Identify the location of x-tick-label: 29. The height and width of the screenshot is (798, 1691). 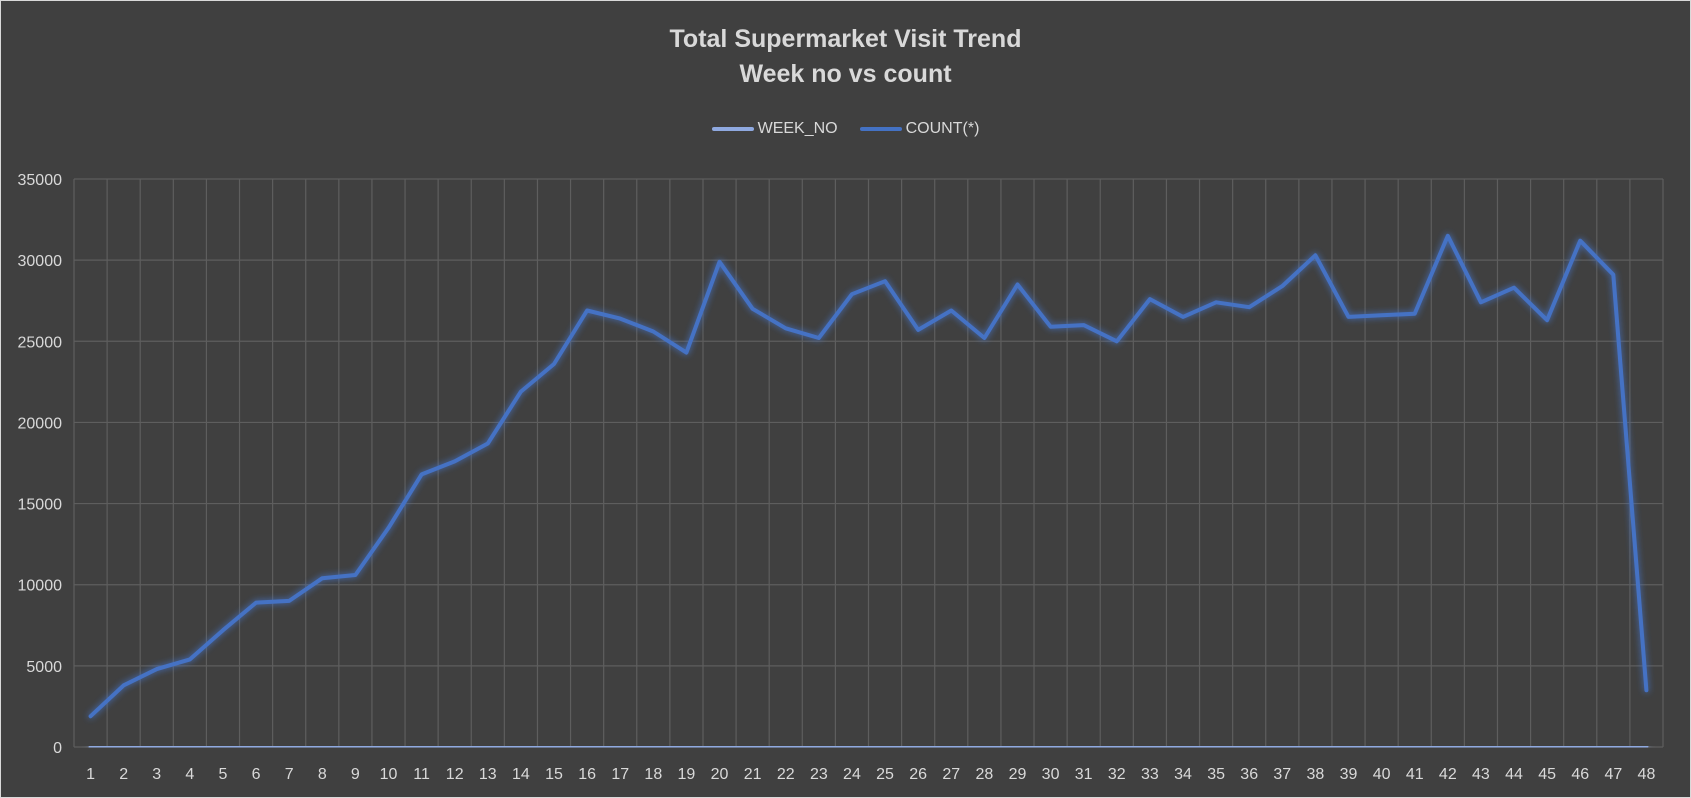
(1018, 774).